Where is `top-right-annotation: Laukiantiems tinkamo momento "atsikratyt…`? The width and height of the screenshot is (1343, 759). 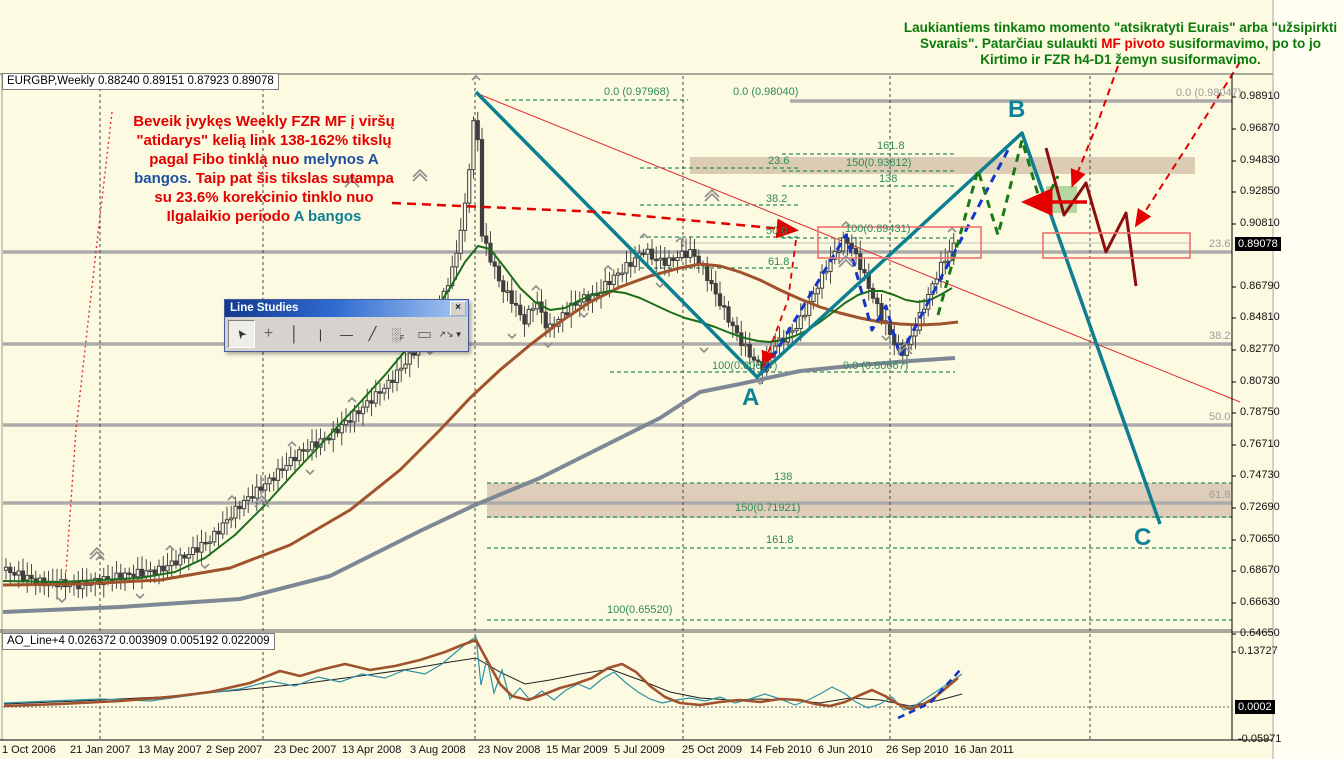 top-right-annotation: Laukiantiems tinkamo momento "atsikratyt… is located at coordinates (1120, 44).